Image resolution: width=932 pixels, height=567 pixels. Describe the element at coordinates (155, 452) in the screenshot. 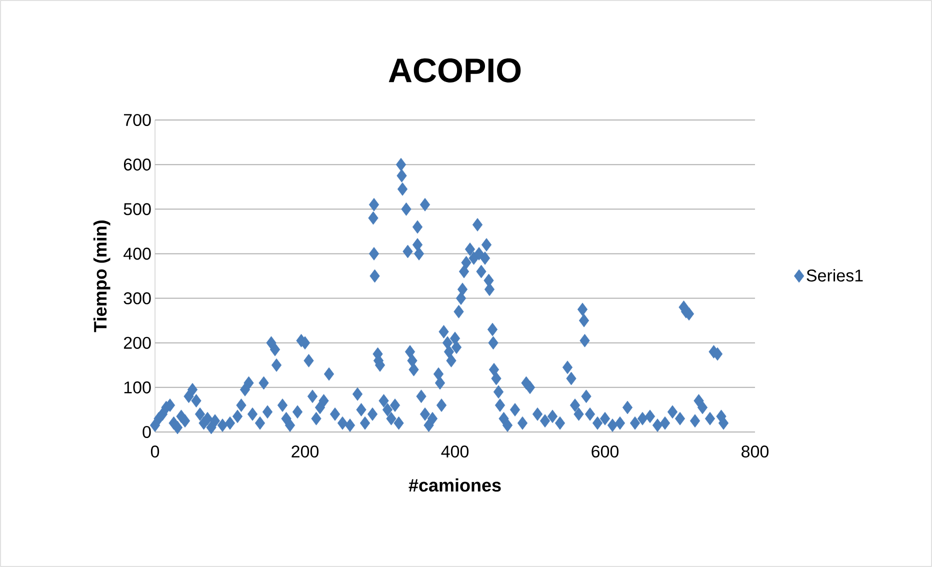

I see `x-tick-label: 0` at that location.